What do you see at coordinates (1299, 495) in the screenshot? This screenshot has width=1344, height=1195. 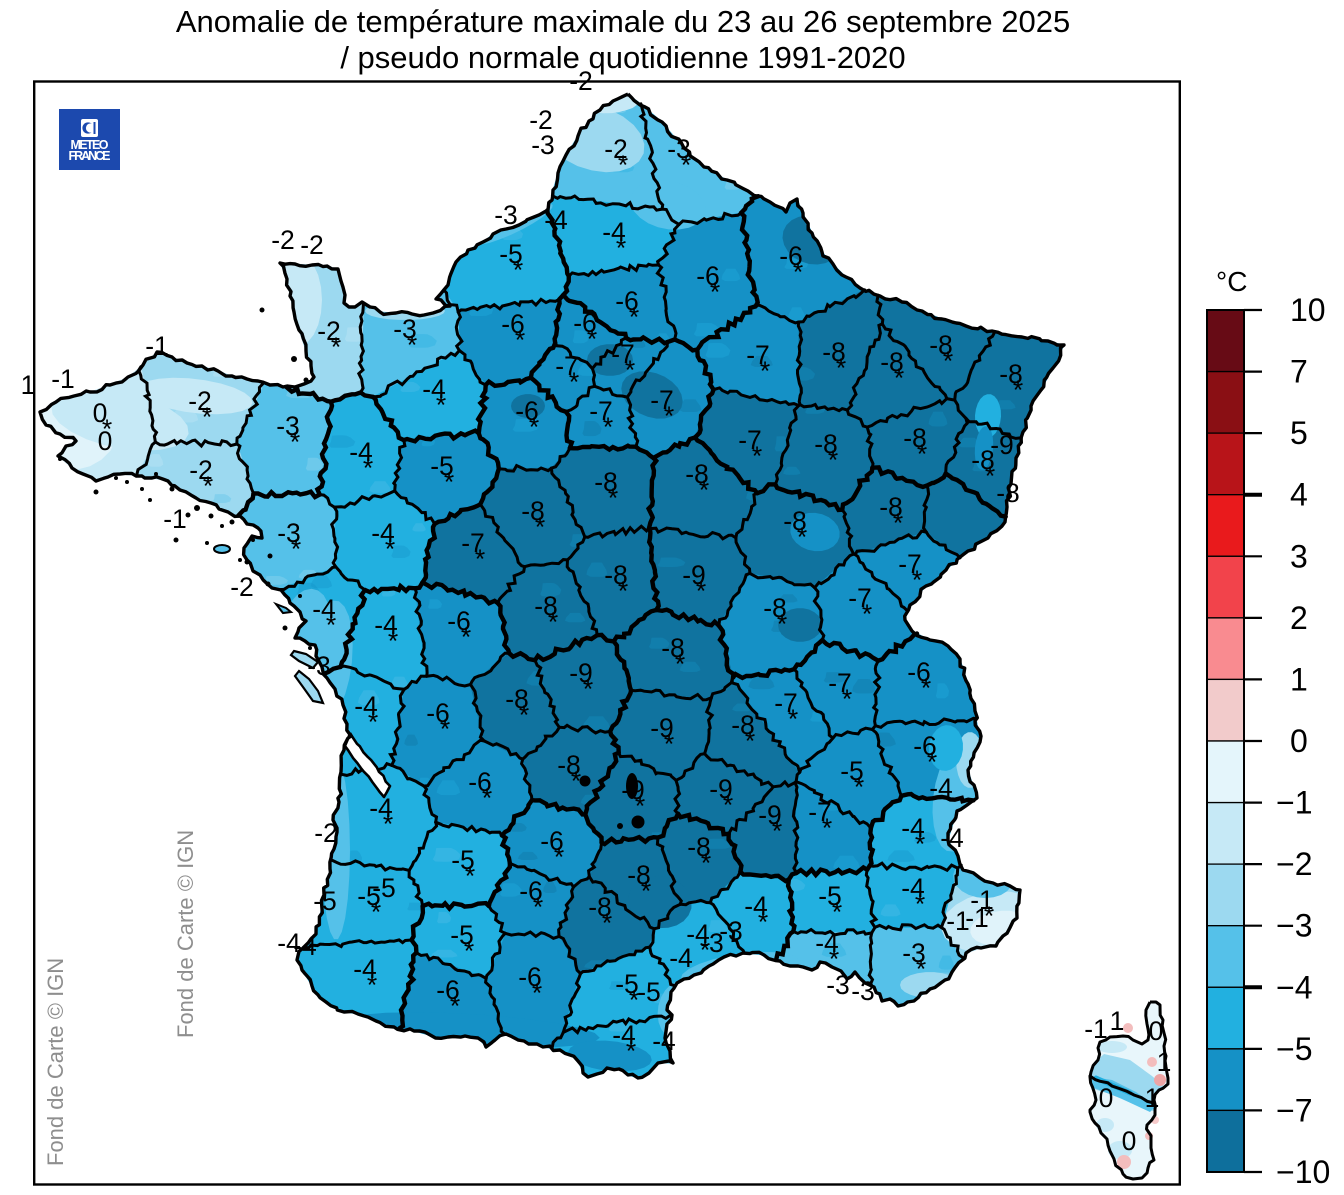 I see `svg-text: 4` at bounding box center [1299, 495].